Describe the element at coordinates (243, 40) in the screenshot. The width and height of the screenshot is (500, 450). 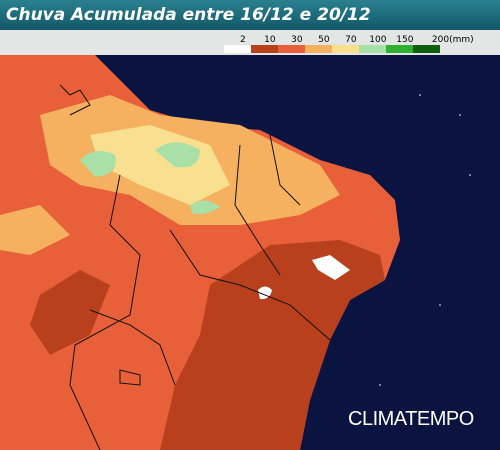
I see `legend-label: 2` at that location.